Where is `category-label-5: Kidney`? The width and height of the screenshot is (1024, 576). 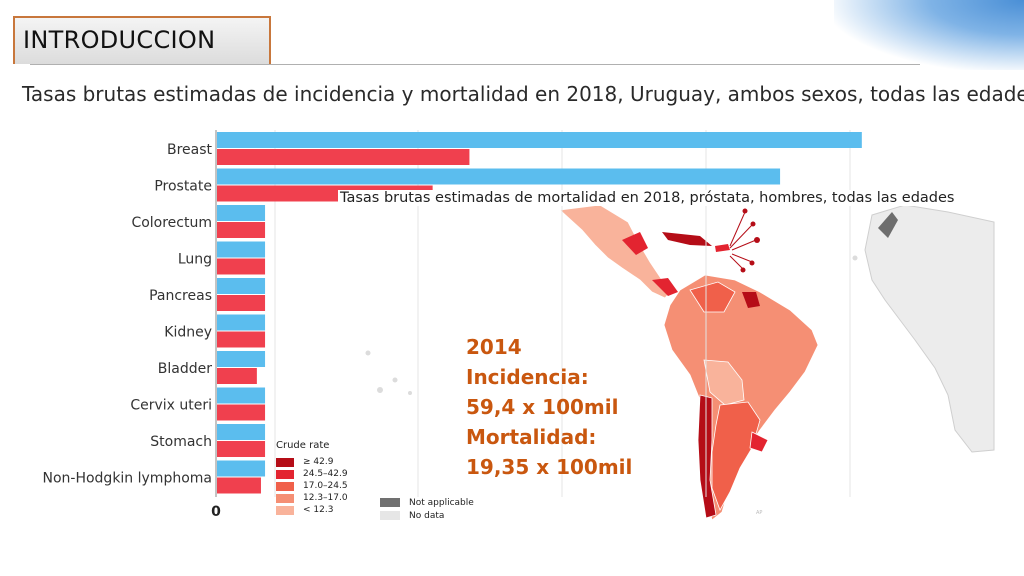 category-label-5: Kidney is located at coordinates (188, 333).